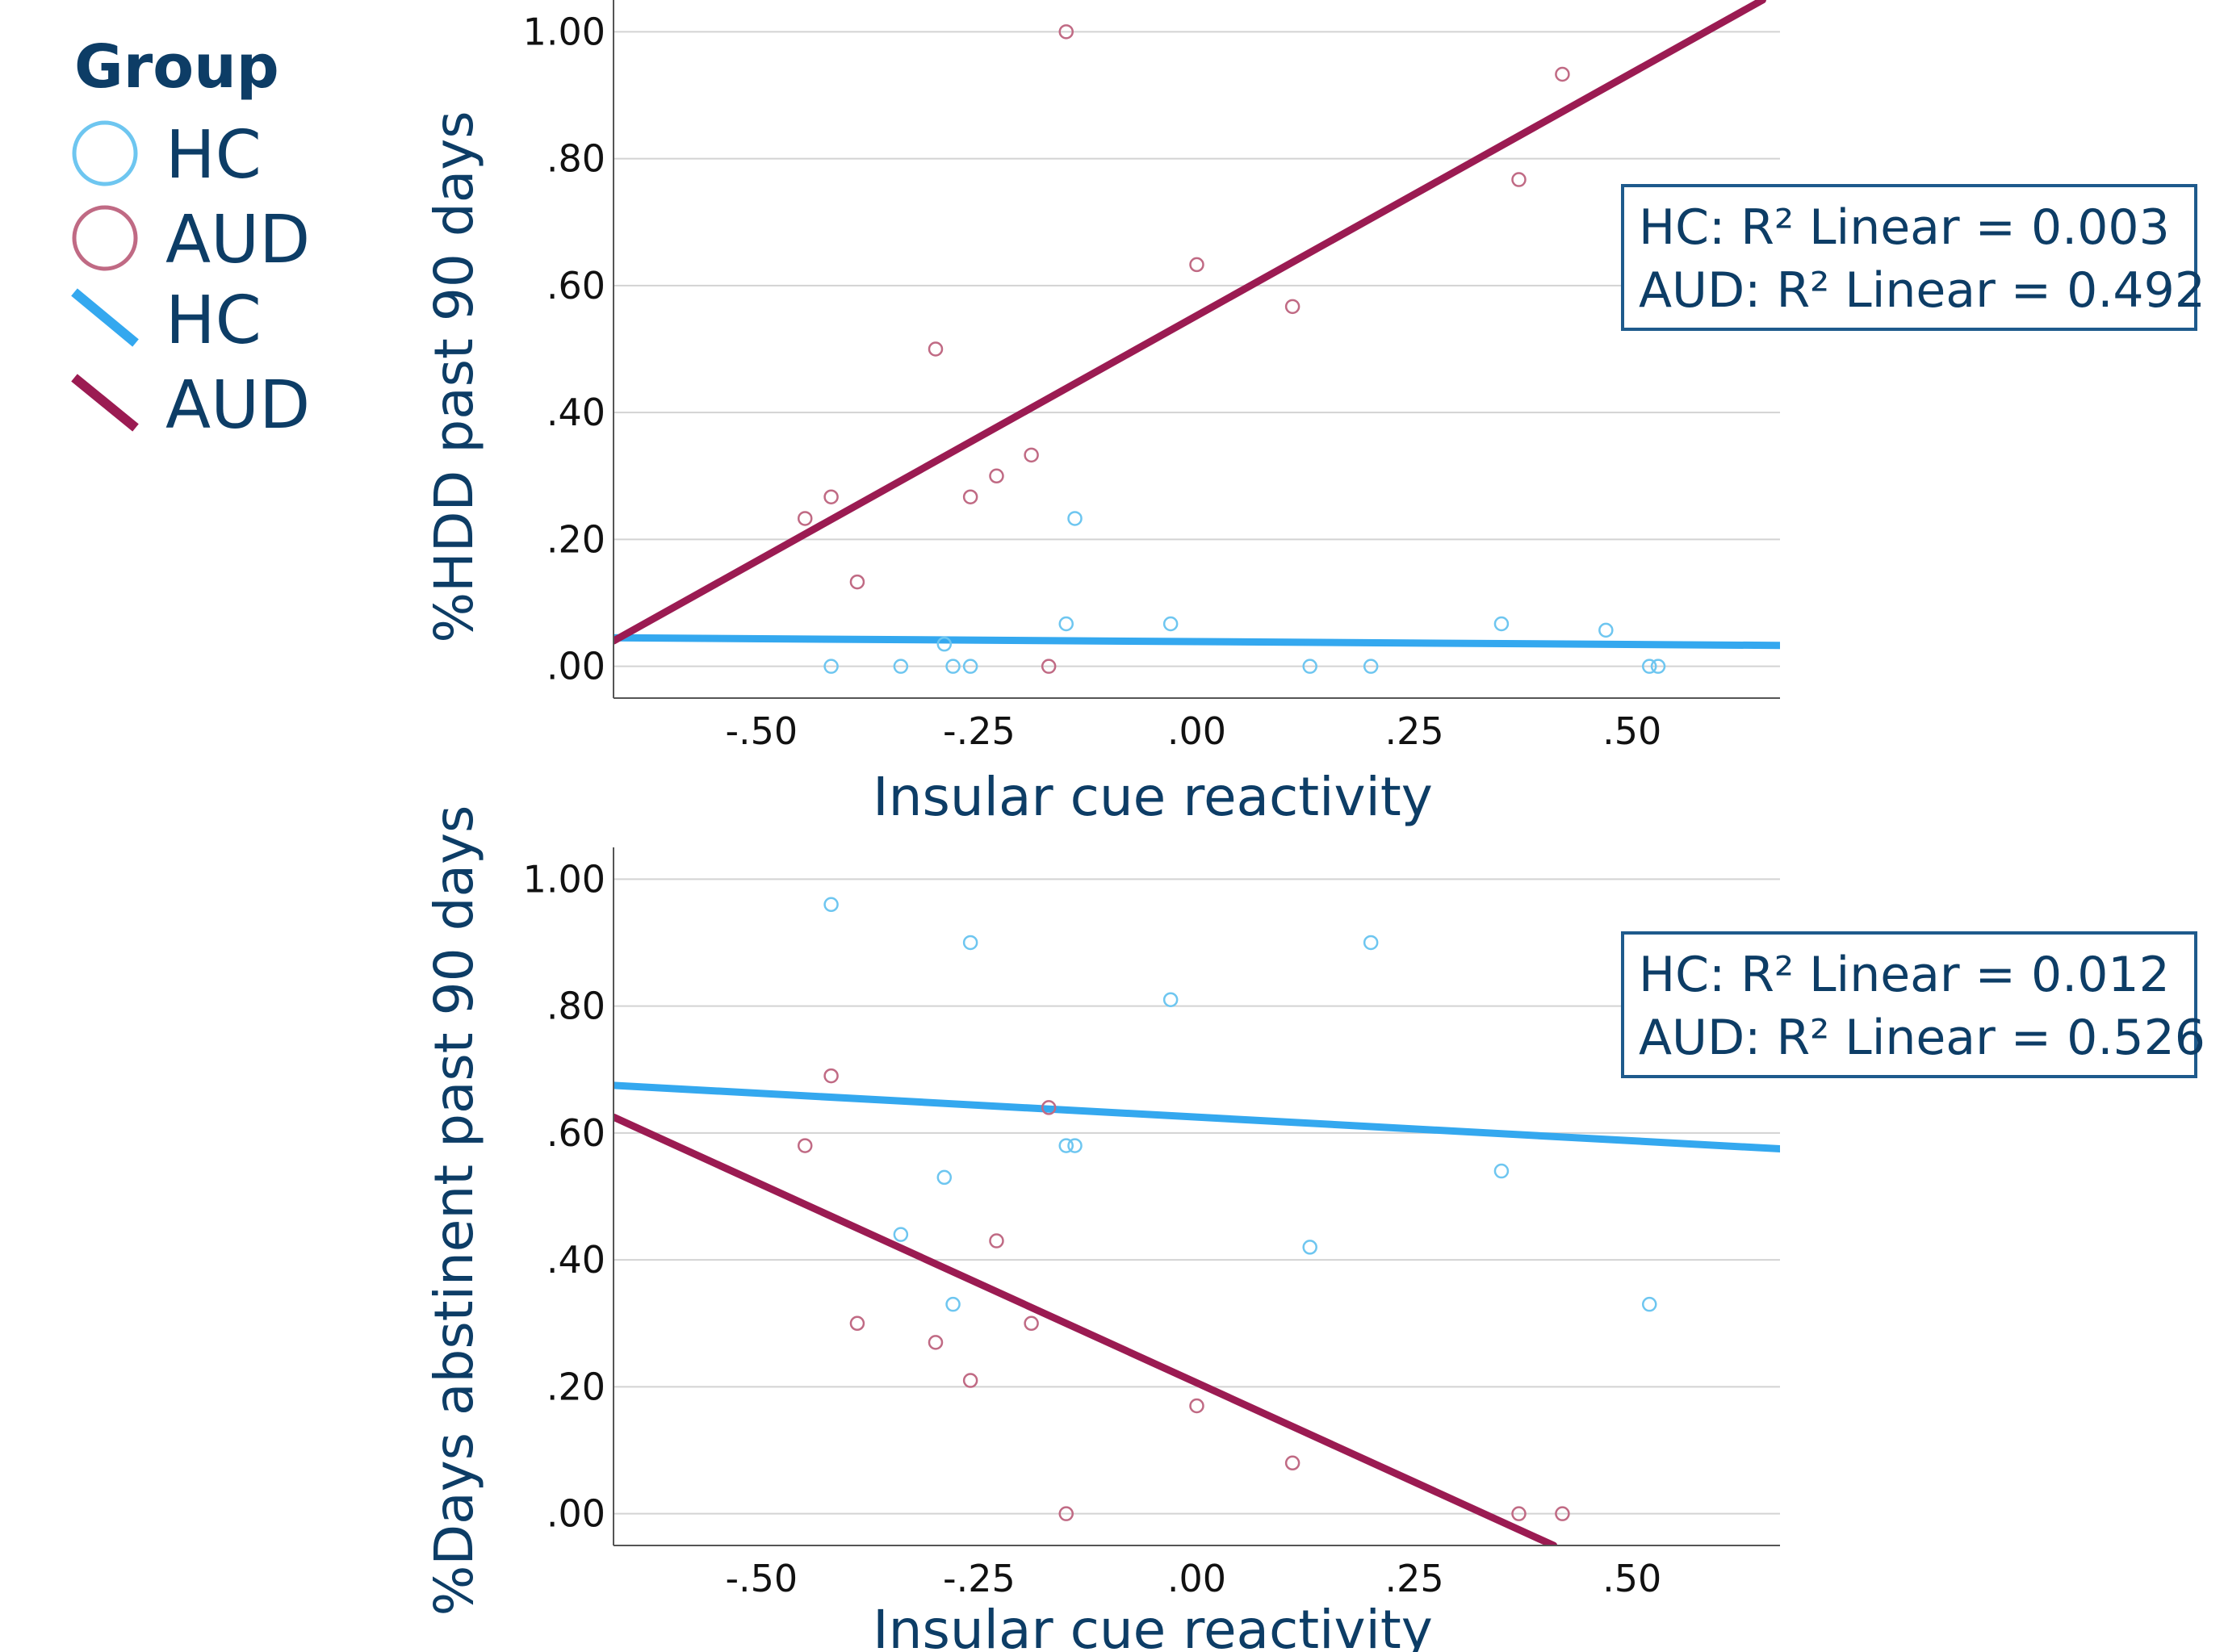 The height and width of the screenshot is (1652, 2224). What do you see at coordinates (237, 405) in the screenshot?
I see `legend-aud-line-label: AUD` at bounding box center [237, 405].